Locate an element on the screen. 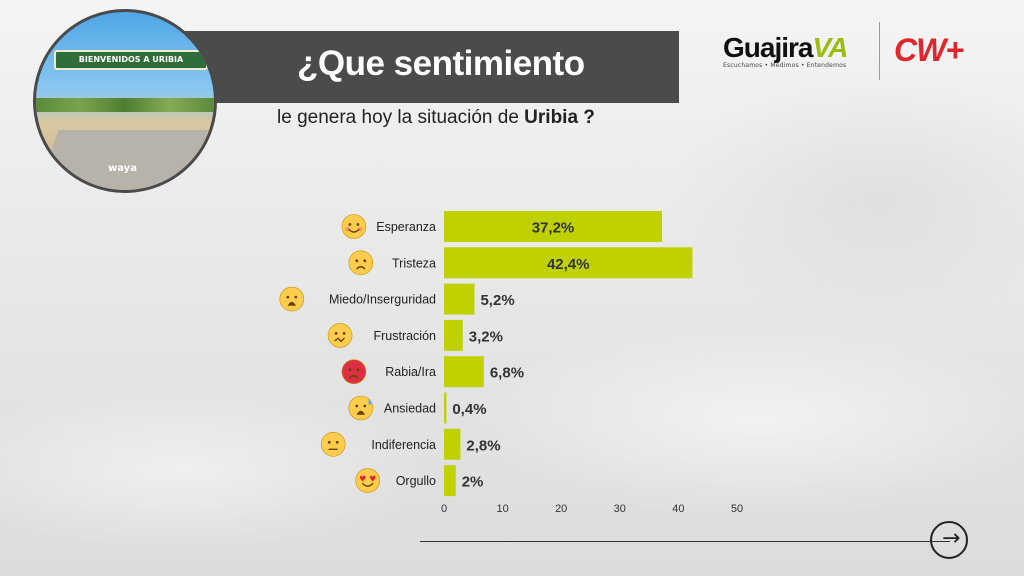 The height and width of the screenshot is (576, 1024). guajira-logo-wordmark: GuajiraVA is located at coordinates (785, 48).